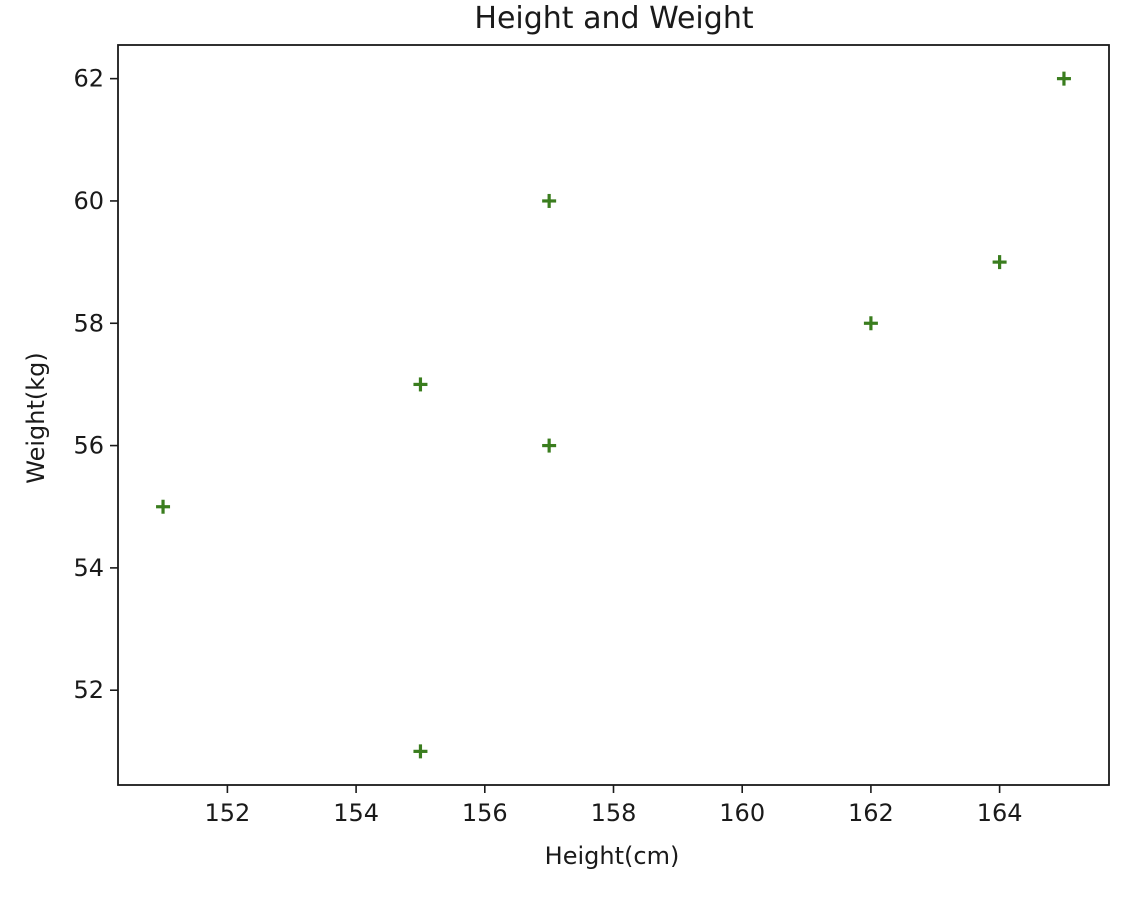 The width and height of the screenshot is (1137, 908). Describe the element at coordinates (95, 384) in the screenshot. I see `y-axis: 52 54 56 58 60 62` at that location.